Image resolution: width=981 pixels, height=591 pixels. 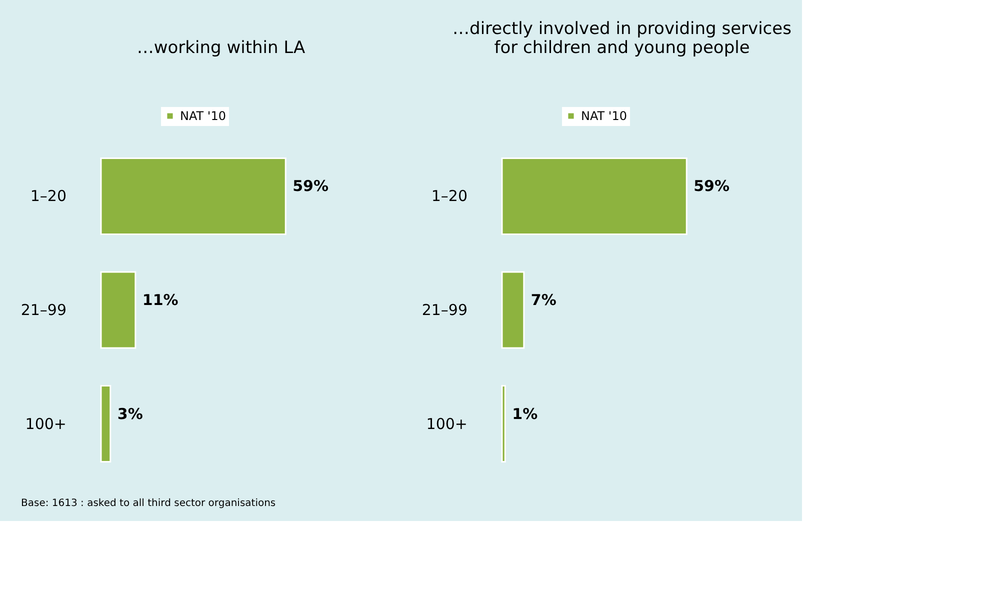 What do you see at coordinates (160, 300) in the screenshot?
I see `data-label: 11%` at bounding box center [160, 300].